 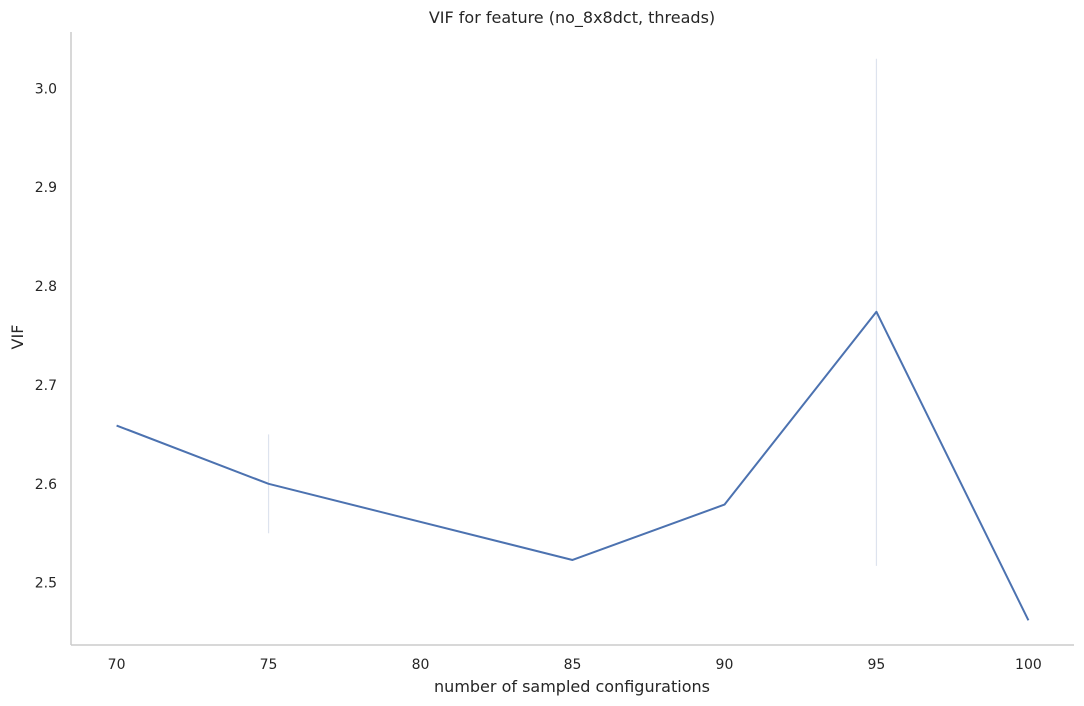 I want to click on y-tick-label: 2.6, so click(x=46, y=485).